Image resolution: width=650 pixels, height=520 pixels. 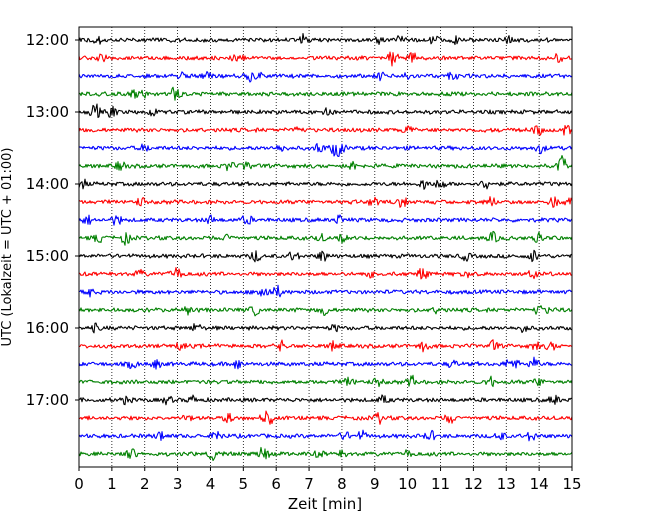 I want to click on y-tick-label: 15:00, so click(x=47, y=256).